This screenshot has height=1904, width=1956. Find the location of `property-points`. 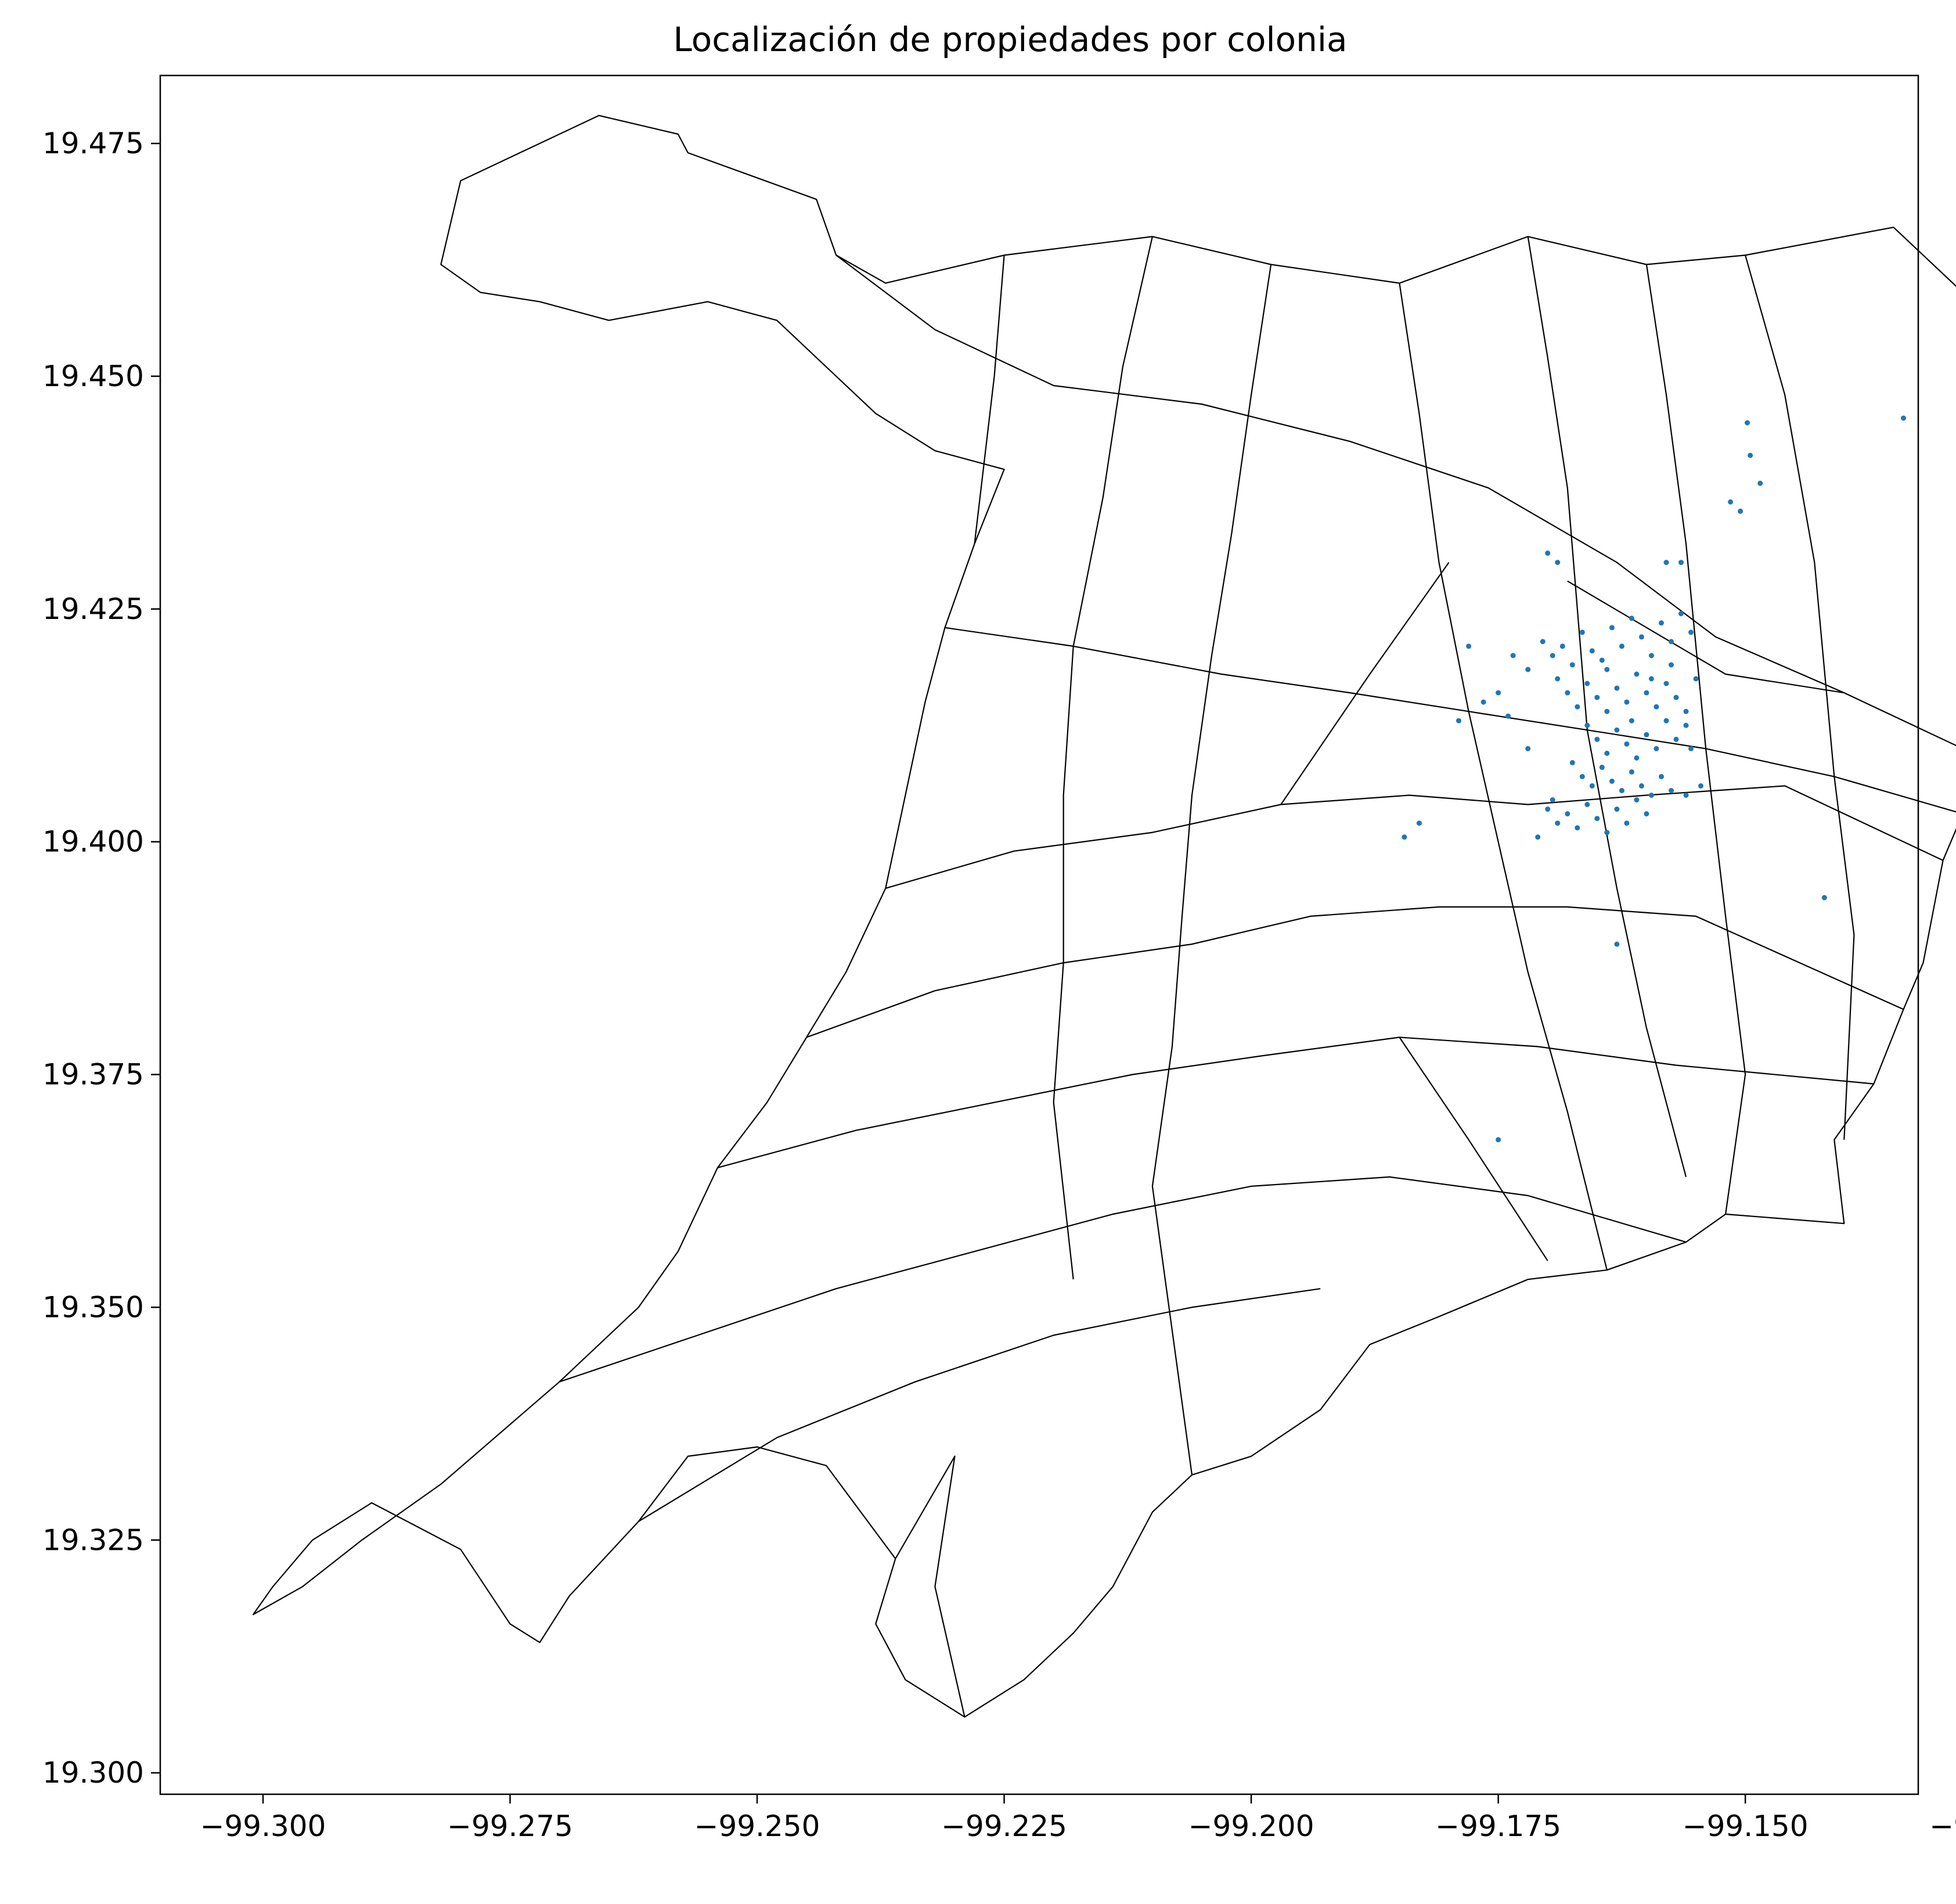

property-points is located at coordinates (1654, 779).